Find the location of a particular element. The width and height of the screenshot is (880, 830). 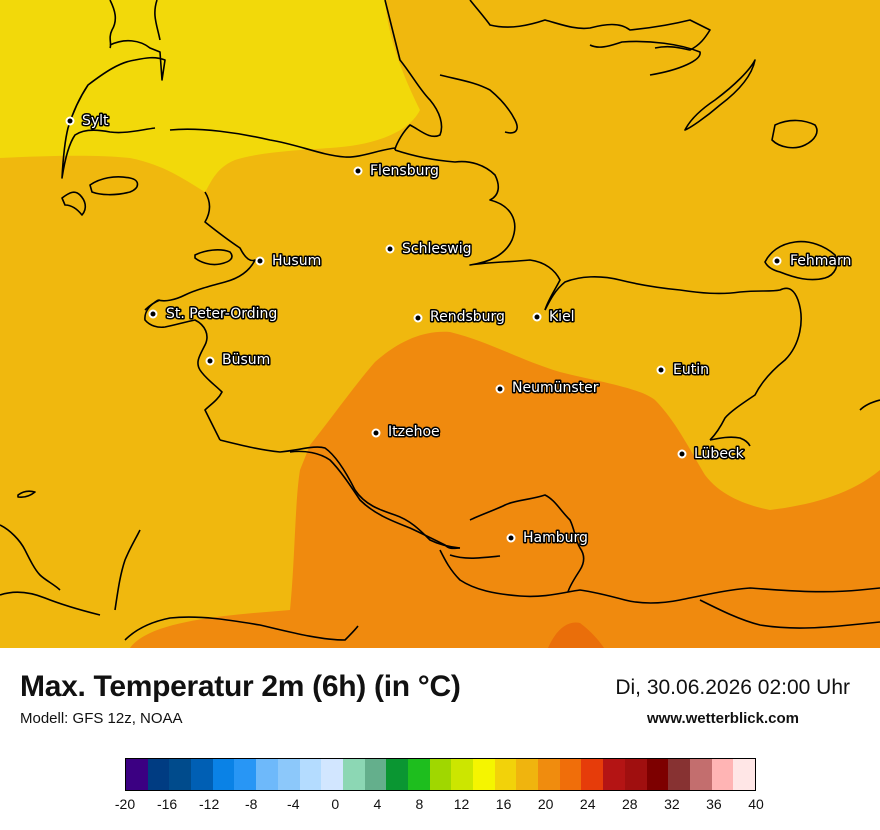

city-flensburg: Flensburg is located at coordinates (396, 171).